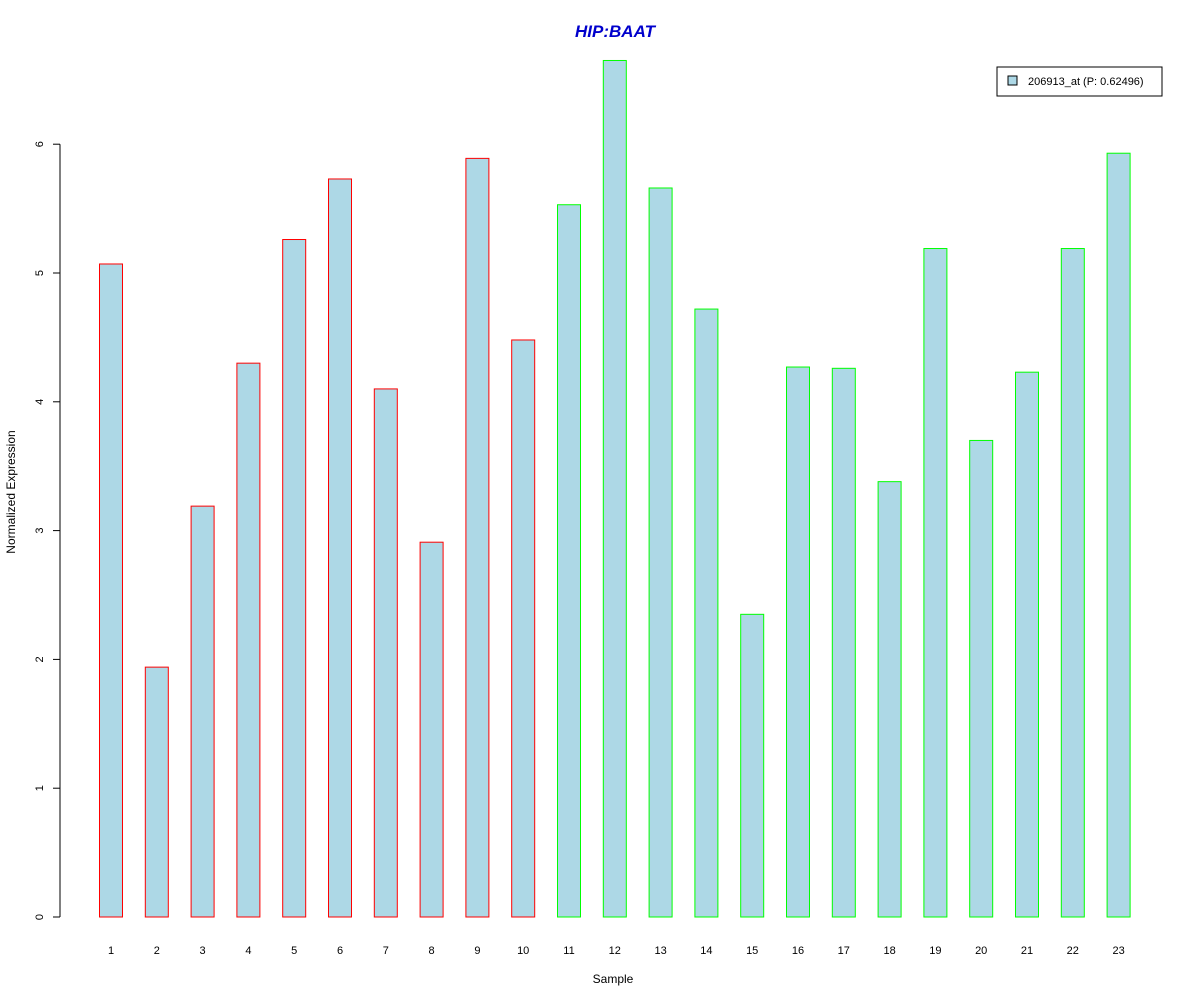 This screenshot has width=1200, height=1005. I want to click on x-axis-labels: 1 2 3 4 5 6 7 8 9 10 11 12 13 14 15 16 17 18 19 20 21 22 23, so click(616, 951).